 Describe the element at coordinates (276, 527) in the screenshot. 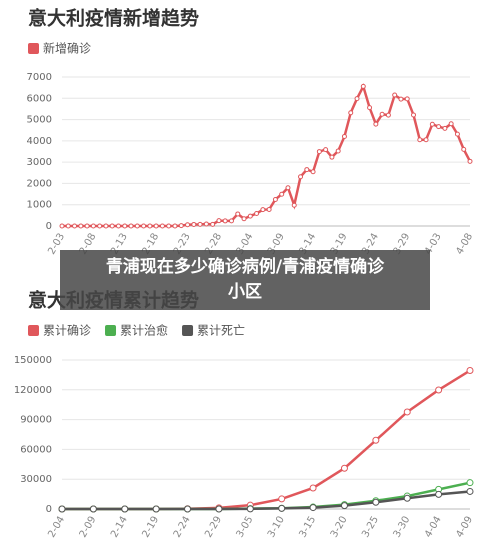

I see `x-tick-label: 3-10` at that location.